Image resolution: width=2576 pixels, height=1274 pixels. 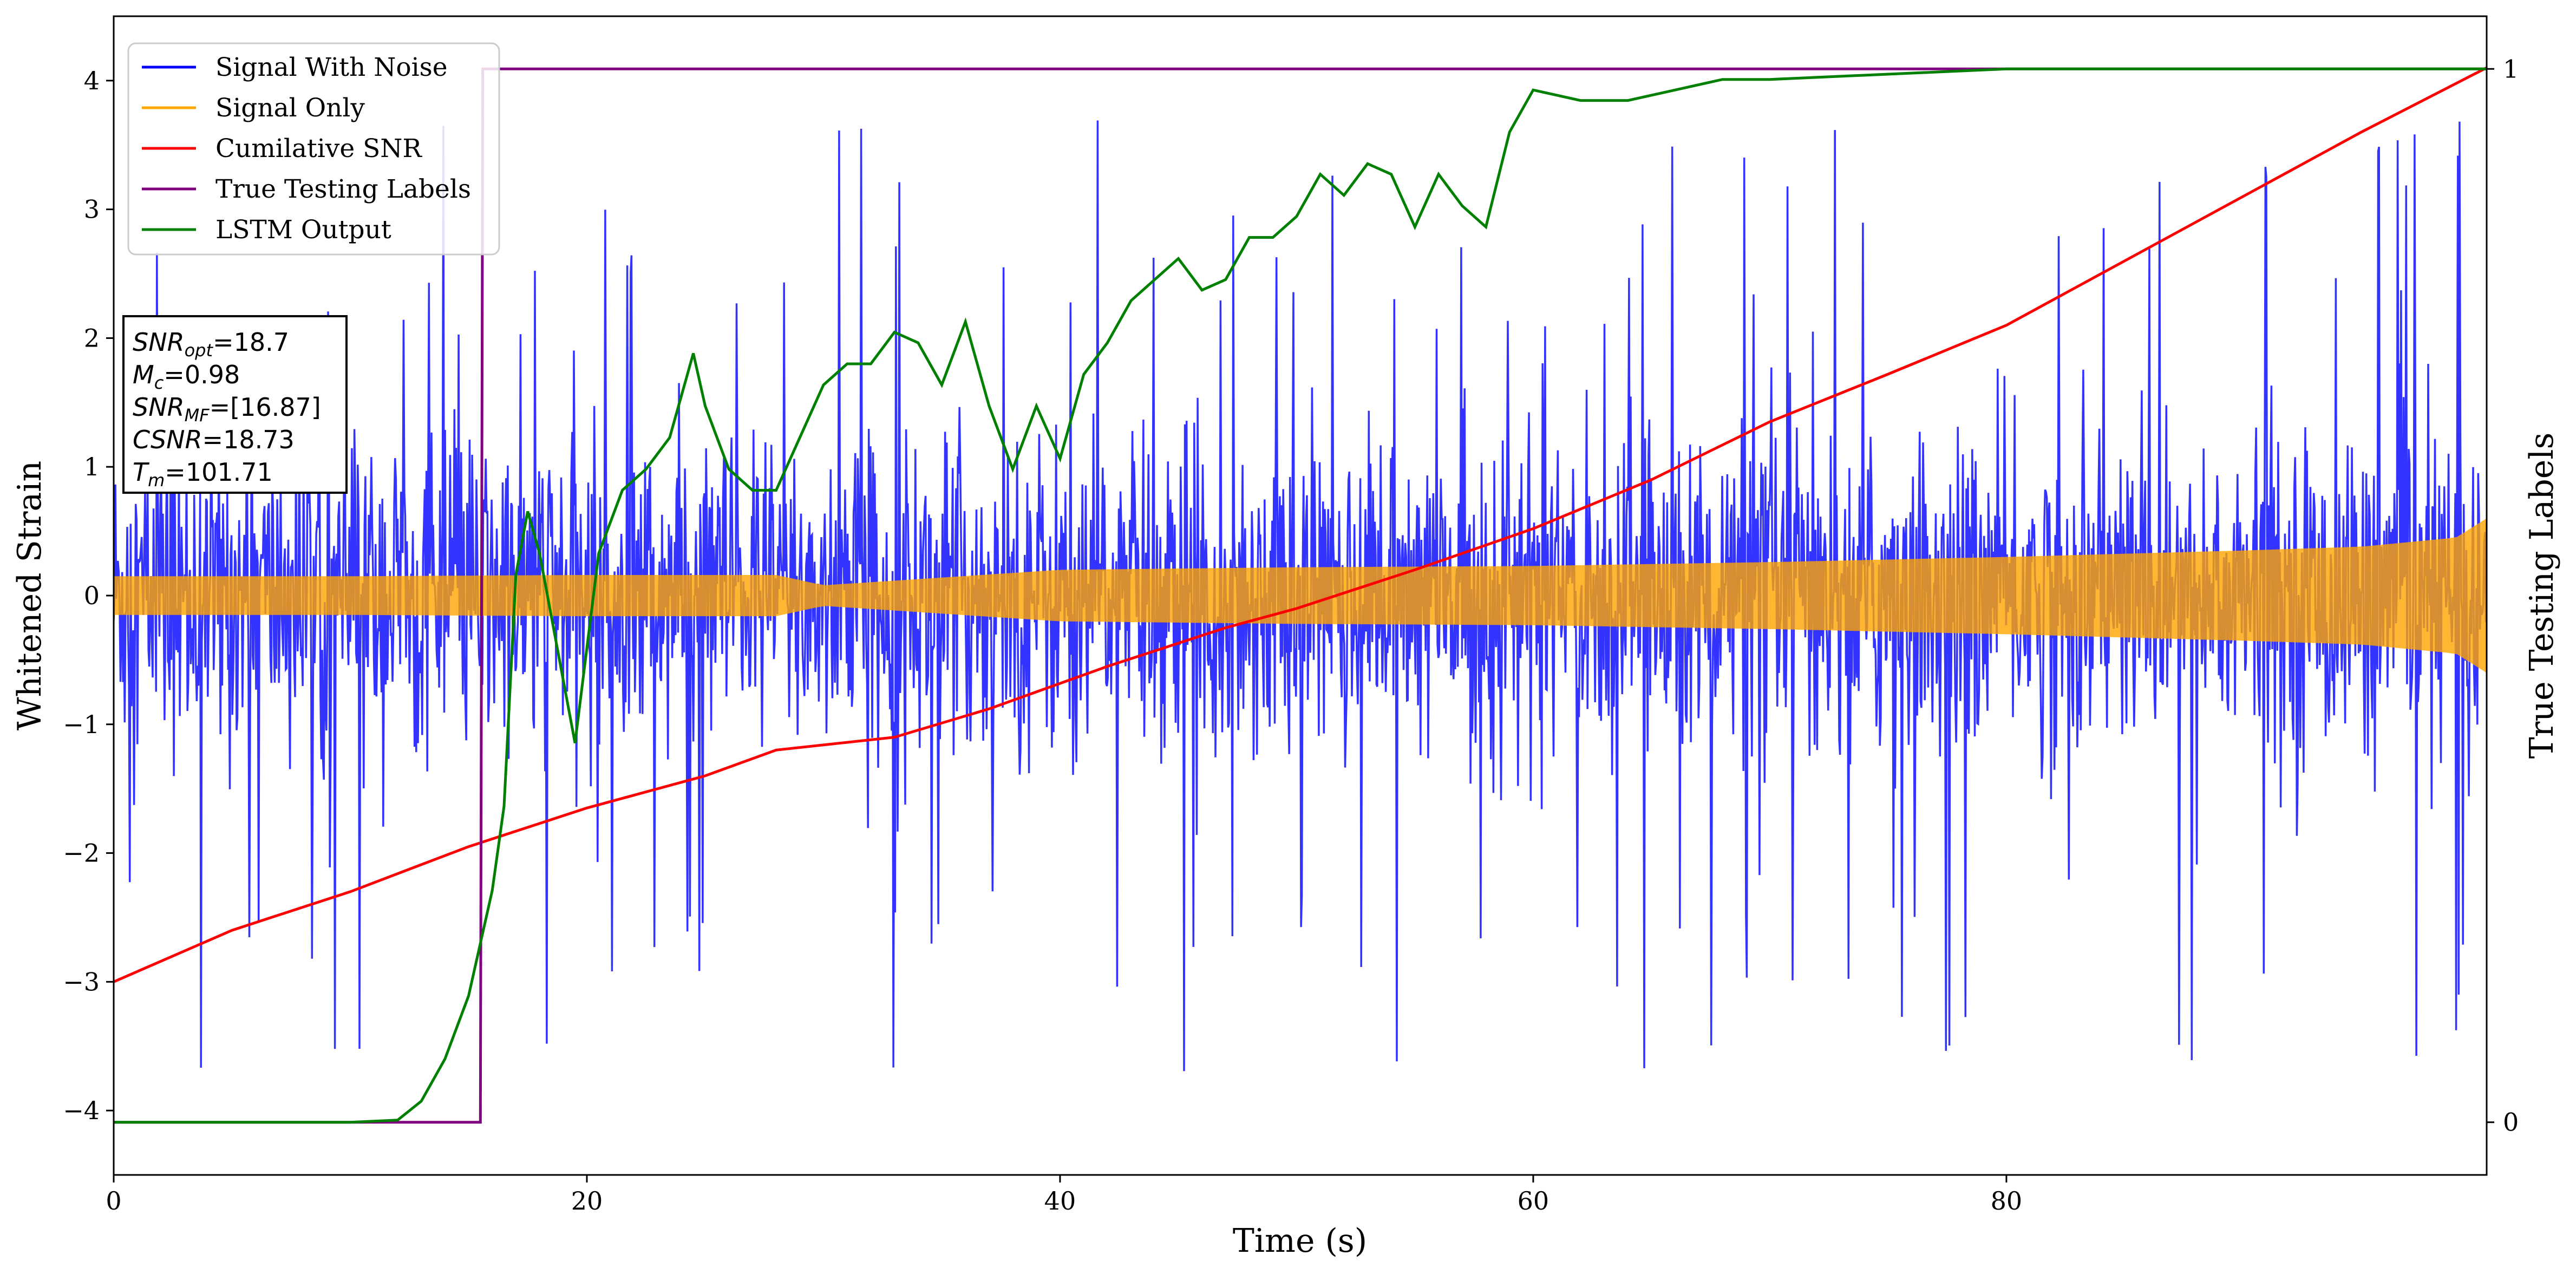 I want to click on y-tick-label: −1, so click(x=82, y=724).